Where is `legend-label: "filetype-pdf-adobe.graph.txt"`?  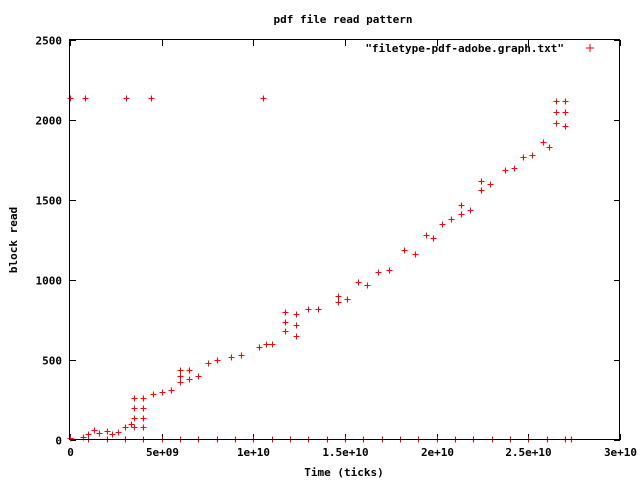 legend-label: "filetype-pdf-adobe.graph.txt" is located at coordinates (464, 48).